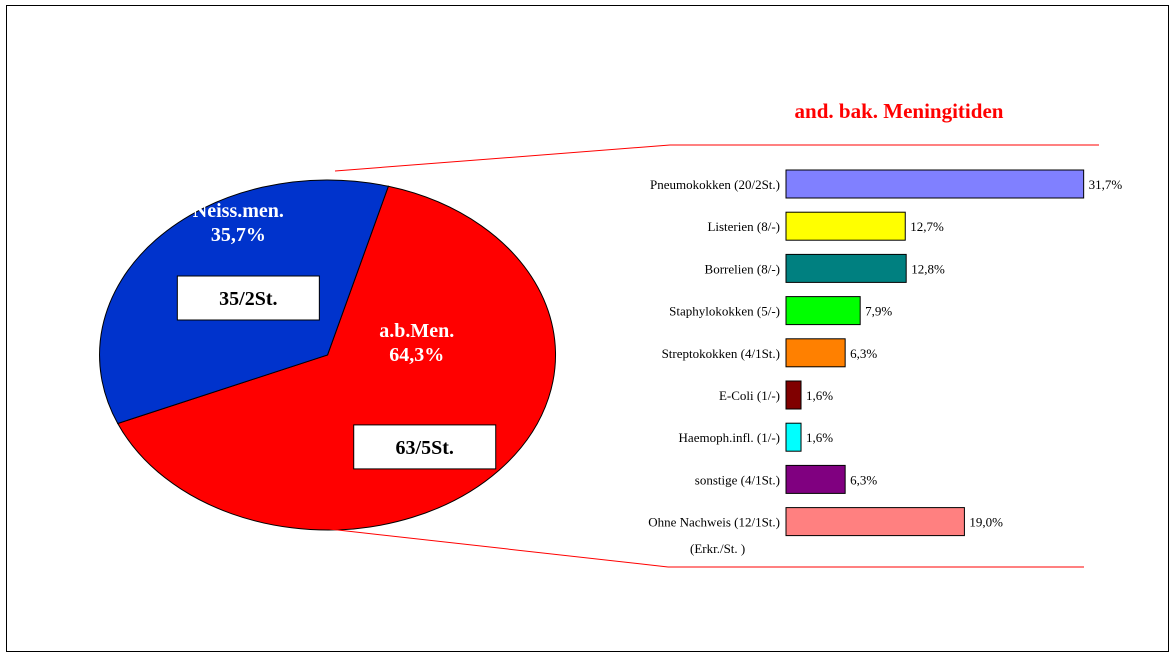  What do you see at coordinates (715, 184) in the screenshot?
I see `bar-category-label: Pneumokokken (20/2St.)` at bounding box center [715, 184].